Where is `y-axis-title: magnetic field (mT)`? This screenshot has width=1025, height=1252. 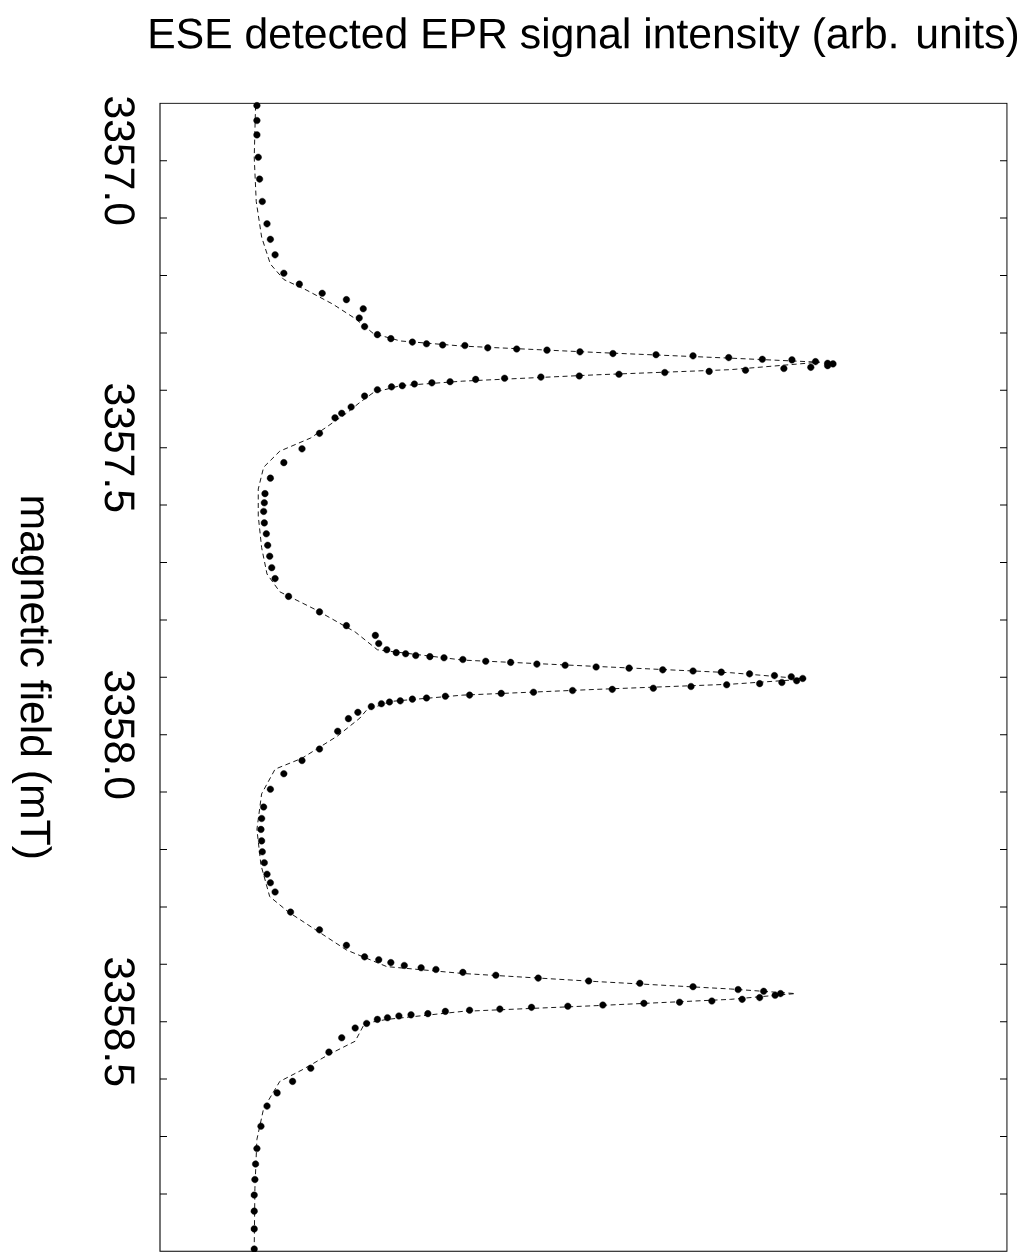 y-axis-title: magnetic field (mT) is located at coordinates (32, 677).